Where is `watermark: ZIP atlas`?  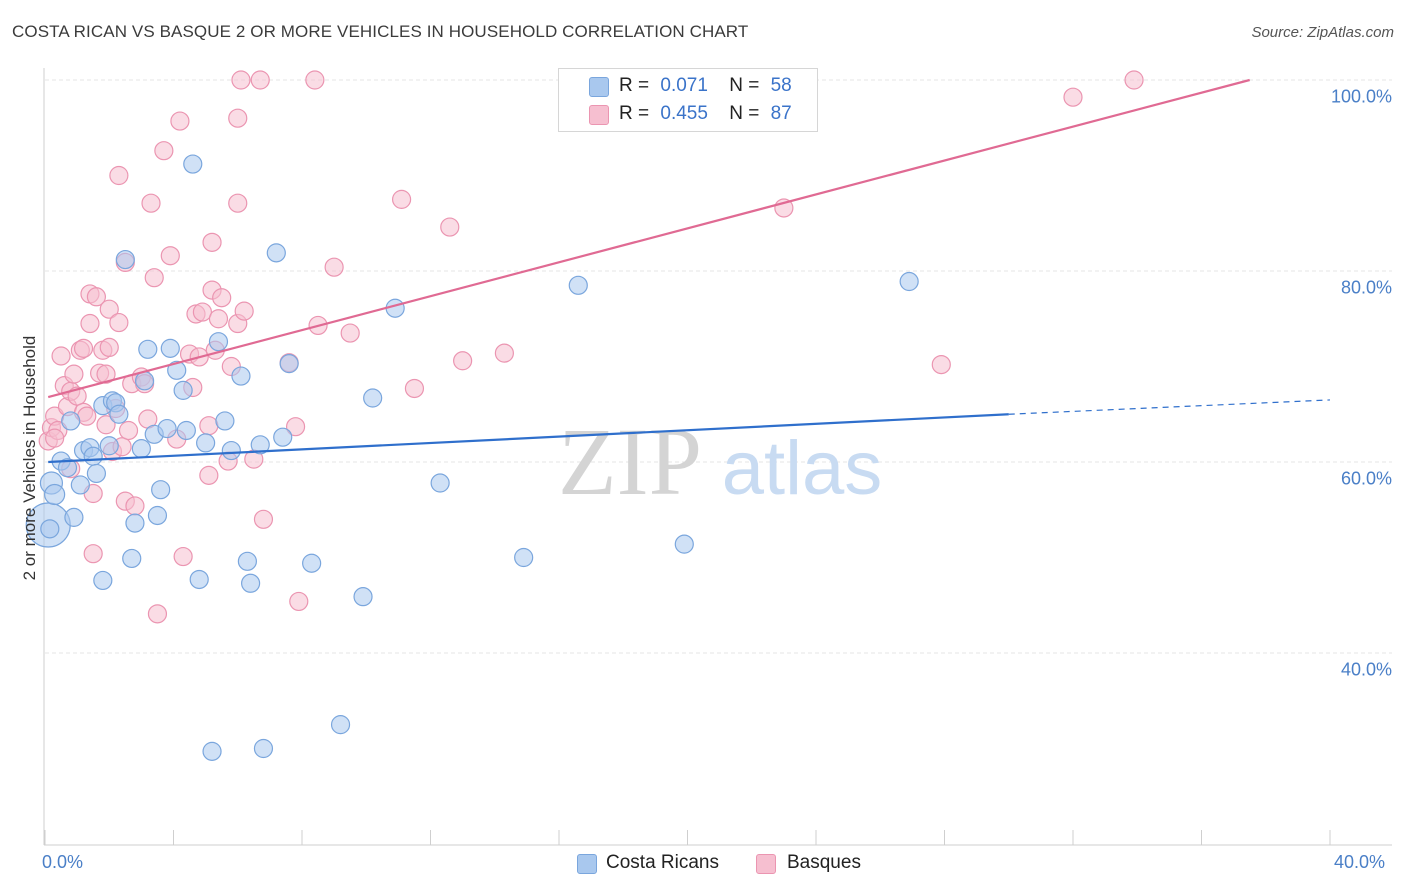 watermark: ZIP atlas is located at coordinates (720, 461).